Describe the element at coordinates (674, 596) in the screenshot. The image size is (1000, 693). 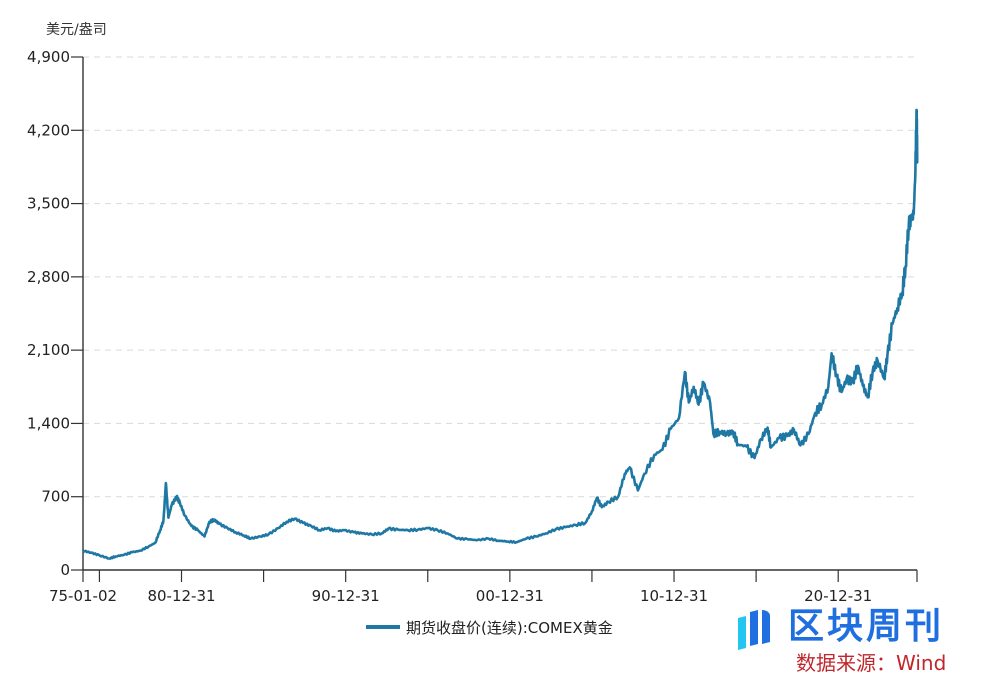
I see `x-tick-label: 10-12-31` at that location.